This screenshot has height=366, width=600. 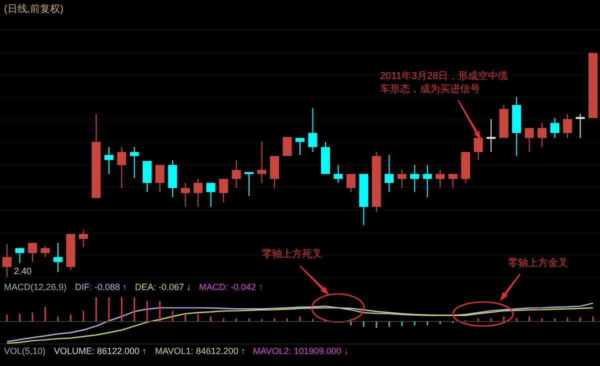 What do you see at coordinates (35, 287) in the screenshot?
I see `chart-title: MACD(12,26,9)` at bounding box center [35, 287].